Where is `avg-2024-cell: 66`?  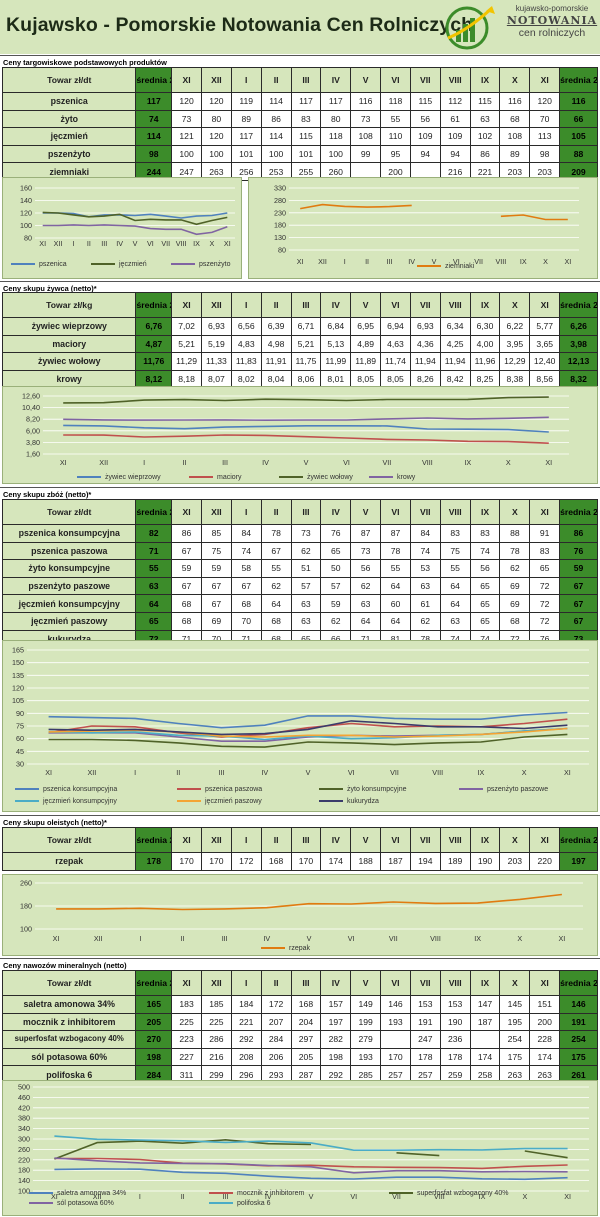 avg-2024-cell: 66 is located at coordinates (578, 119).